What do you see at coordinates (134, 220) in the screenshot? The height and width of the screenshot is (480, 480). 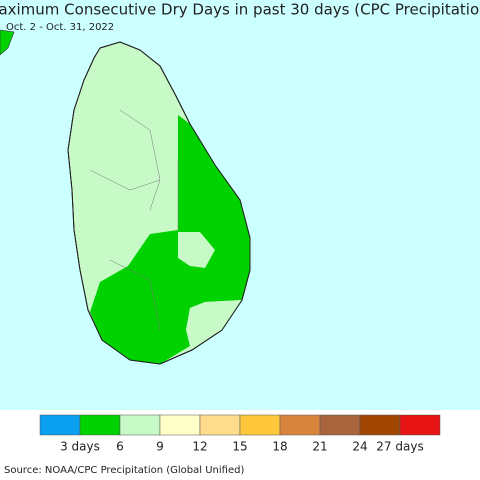 I see `district-borders` at bounding box center [134, 220].